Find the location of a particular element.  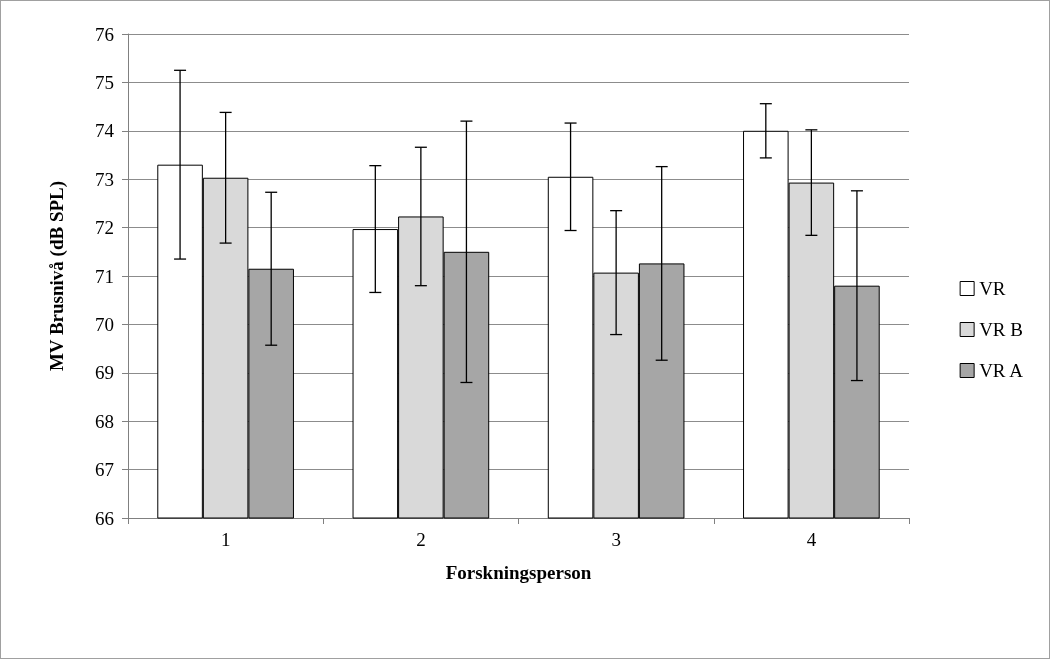

x-tick-label: 4 is located at coordinates (811, 539).